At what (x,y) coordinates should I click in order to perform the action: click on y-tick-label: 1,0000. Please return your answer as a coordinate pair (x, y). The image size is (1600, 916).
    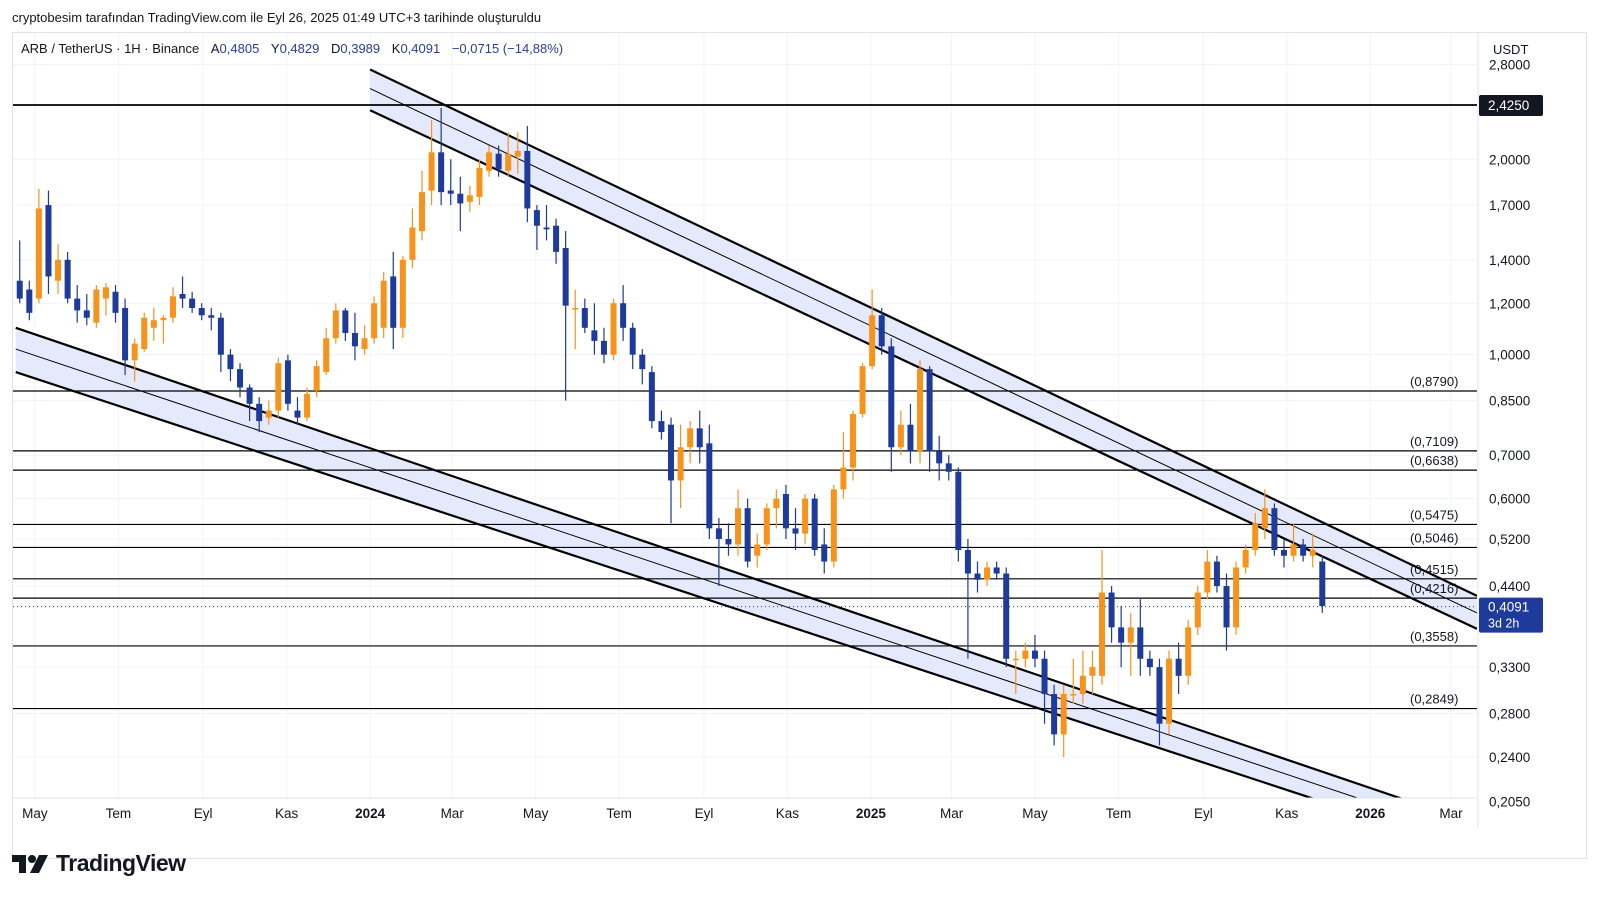
    Looking at the image, I should click on (1509, 355).